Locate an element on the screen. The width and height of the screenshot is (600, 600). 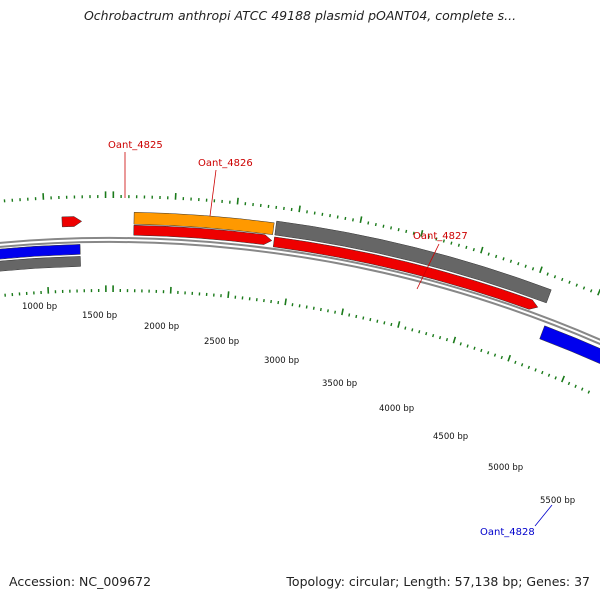
gene-grey-outer is located at coordinates (413, 262).